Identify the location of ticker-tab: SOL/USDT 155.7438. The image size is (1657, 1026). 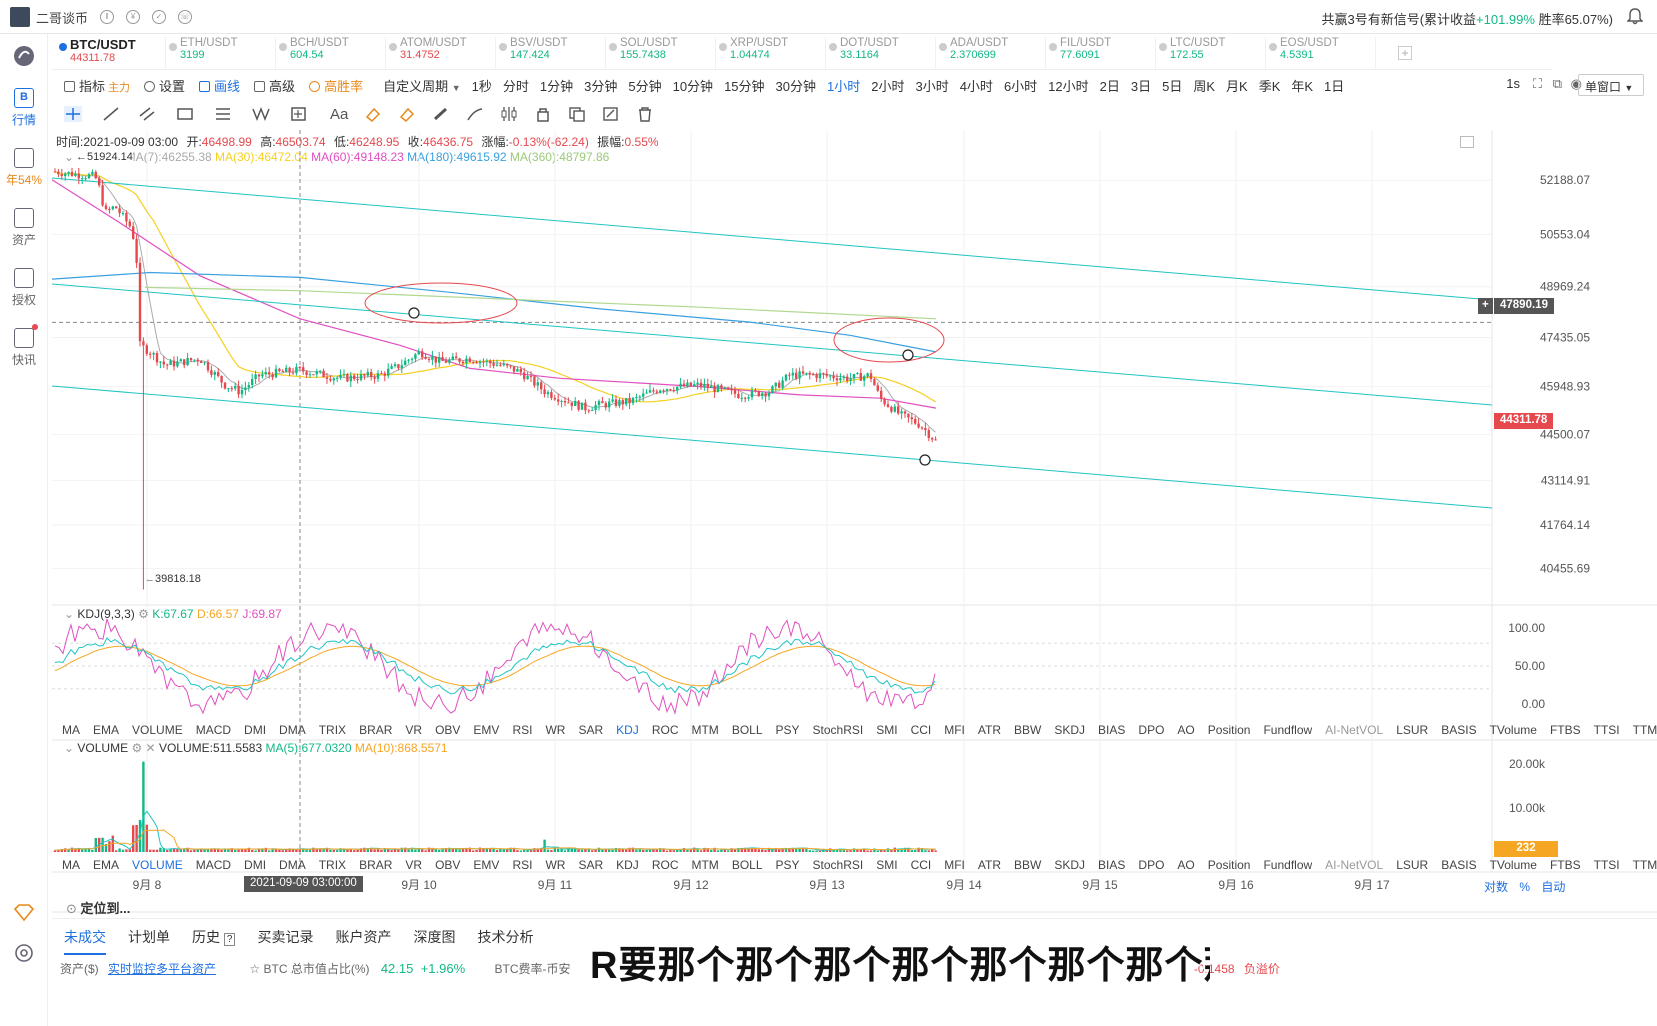
(661, 53).